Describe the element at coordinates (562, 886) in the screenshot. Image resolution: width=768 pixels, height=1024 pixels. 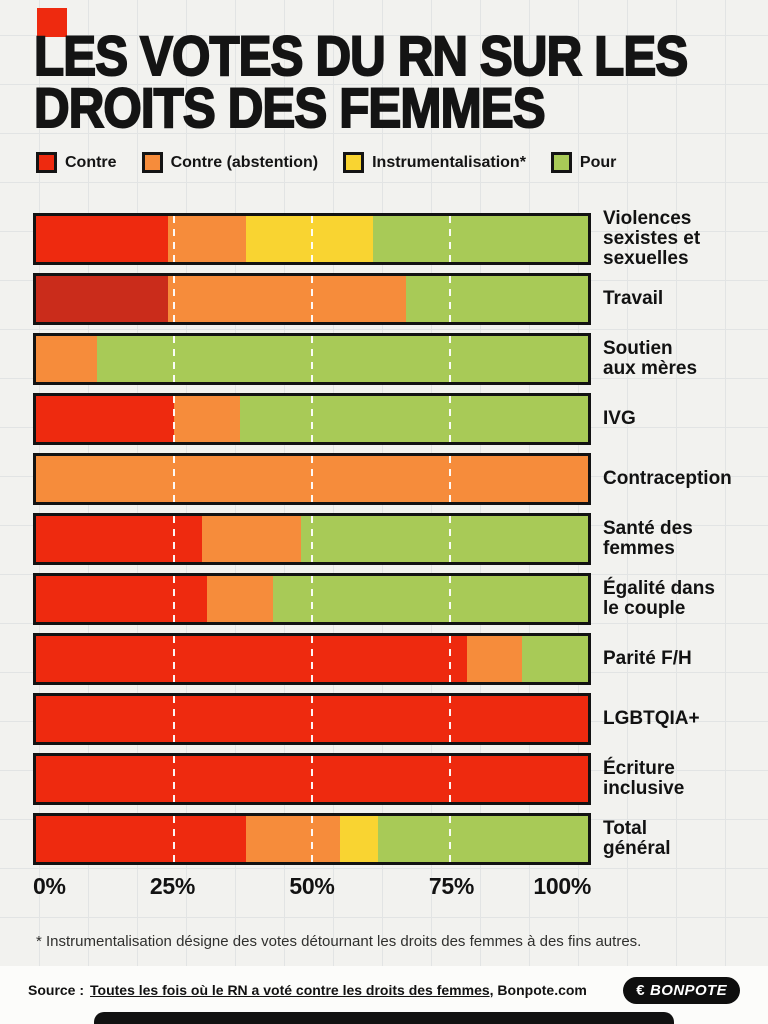
I see `x-tick-label: 100%` at that location.